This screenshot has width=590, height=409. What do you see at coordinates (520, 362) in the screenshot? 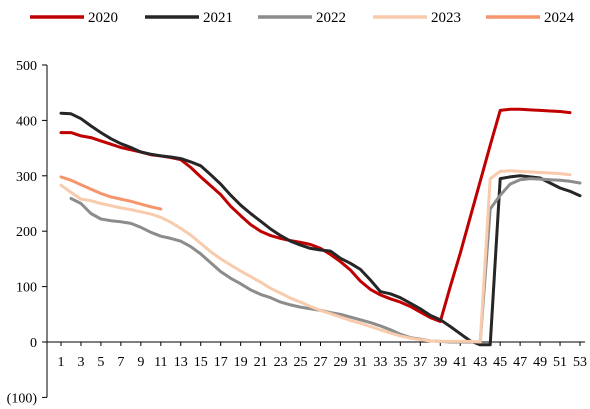
I see `x-tick-label: 47` at bounding box center [520, 362].